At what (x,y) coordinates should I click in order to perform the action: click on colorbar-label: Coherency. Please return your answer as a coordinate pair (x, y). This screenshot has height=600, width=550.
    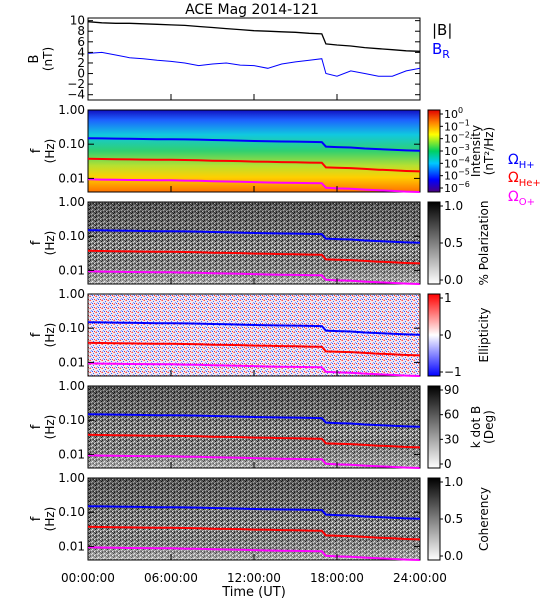
    Looking at the image, I should click on (484, 519).